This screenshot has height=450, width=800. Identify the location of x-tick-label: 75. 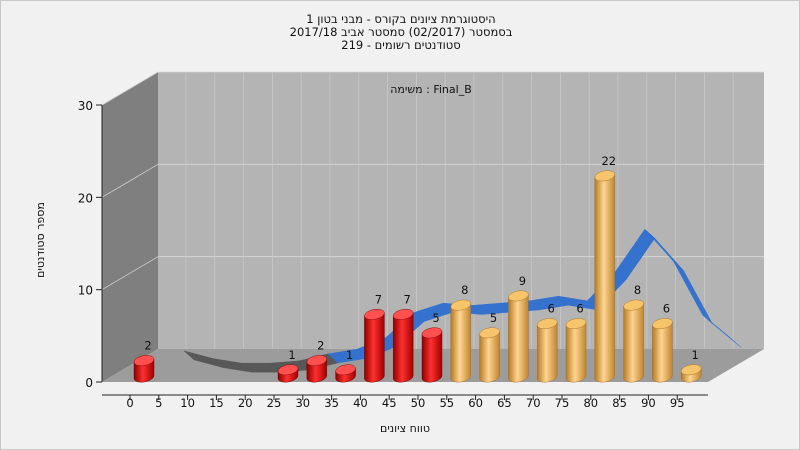
(562, 403).